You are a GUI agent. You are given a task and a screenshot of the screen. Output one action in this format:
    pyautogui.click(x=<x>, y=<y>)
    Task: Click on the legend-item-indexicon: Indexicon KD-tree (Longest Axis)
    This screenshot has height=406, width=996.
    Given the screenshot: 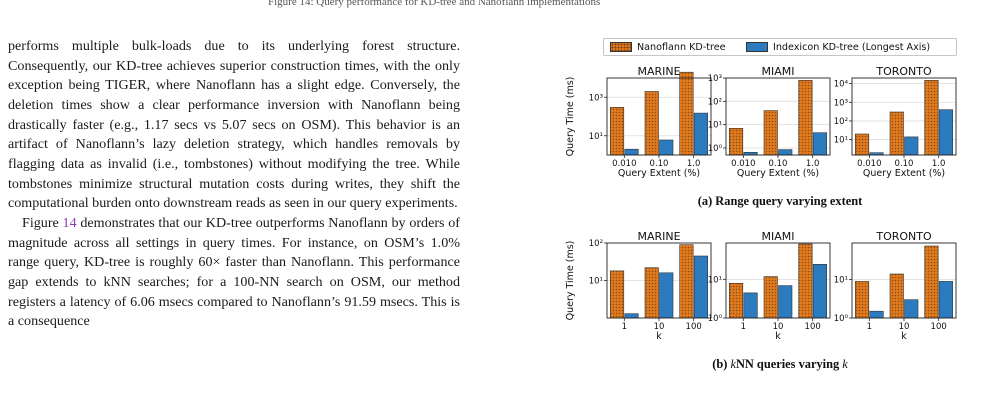 What is the action you would take?
    pyautogui.click(x=838, y=47)
    